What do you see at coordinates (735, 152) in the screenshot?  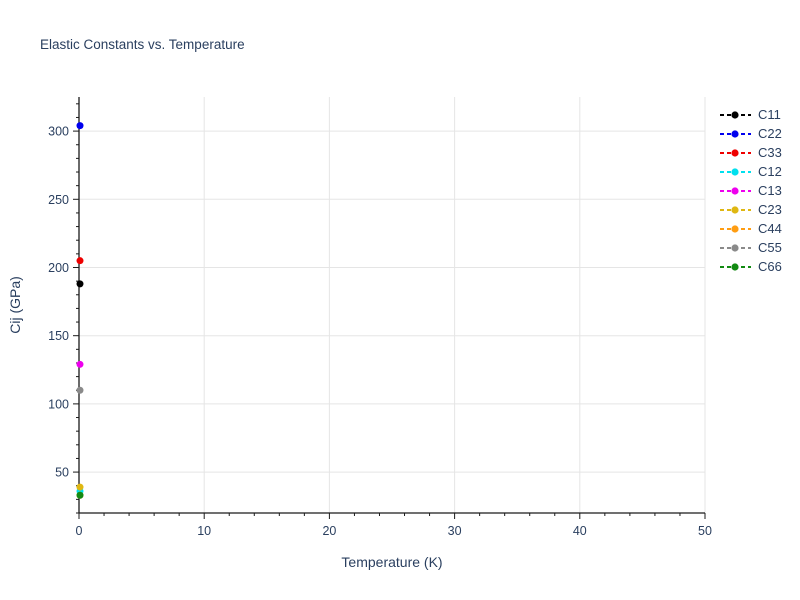 I see `legend-marker-C33` at bounding box center [735, 152].